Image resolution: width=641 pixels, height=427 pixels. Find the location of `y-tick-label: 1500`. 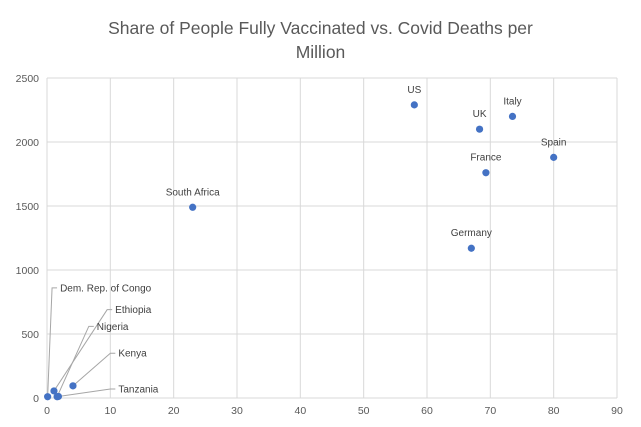

y-tick-label: 1500 is located at coordinates (28, 207).